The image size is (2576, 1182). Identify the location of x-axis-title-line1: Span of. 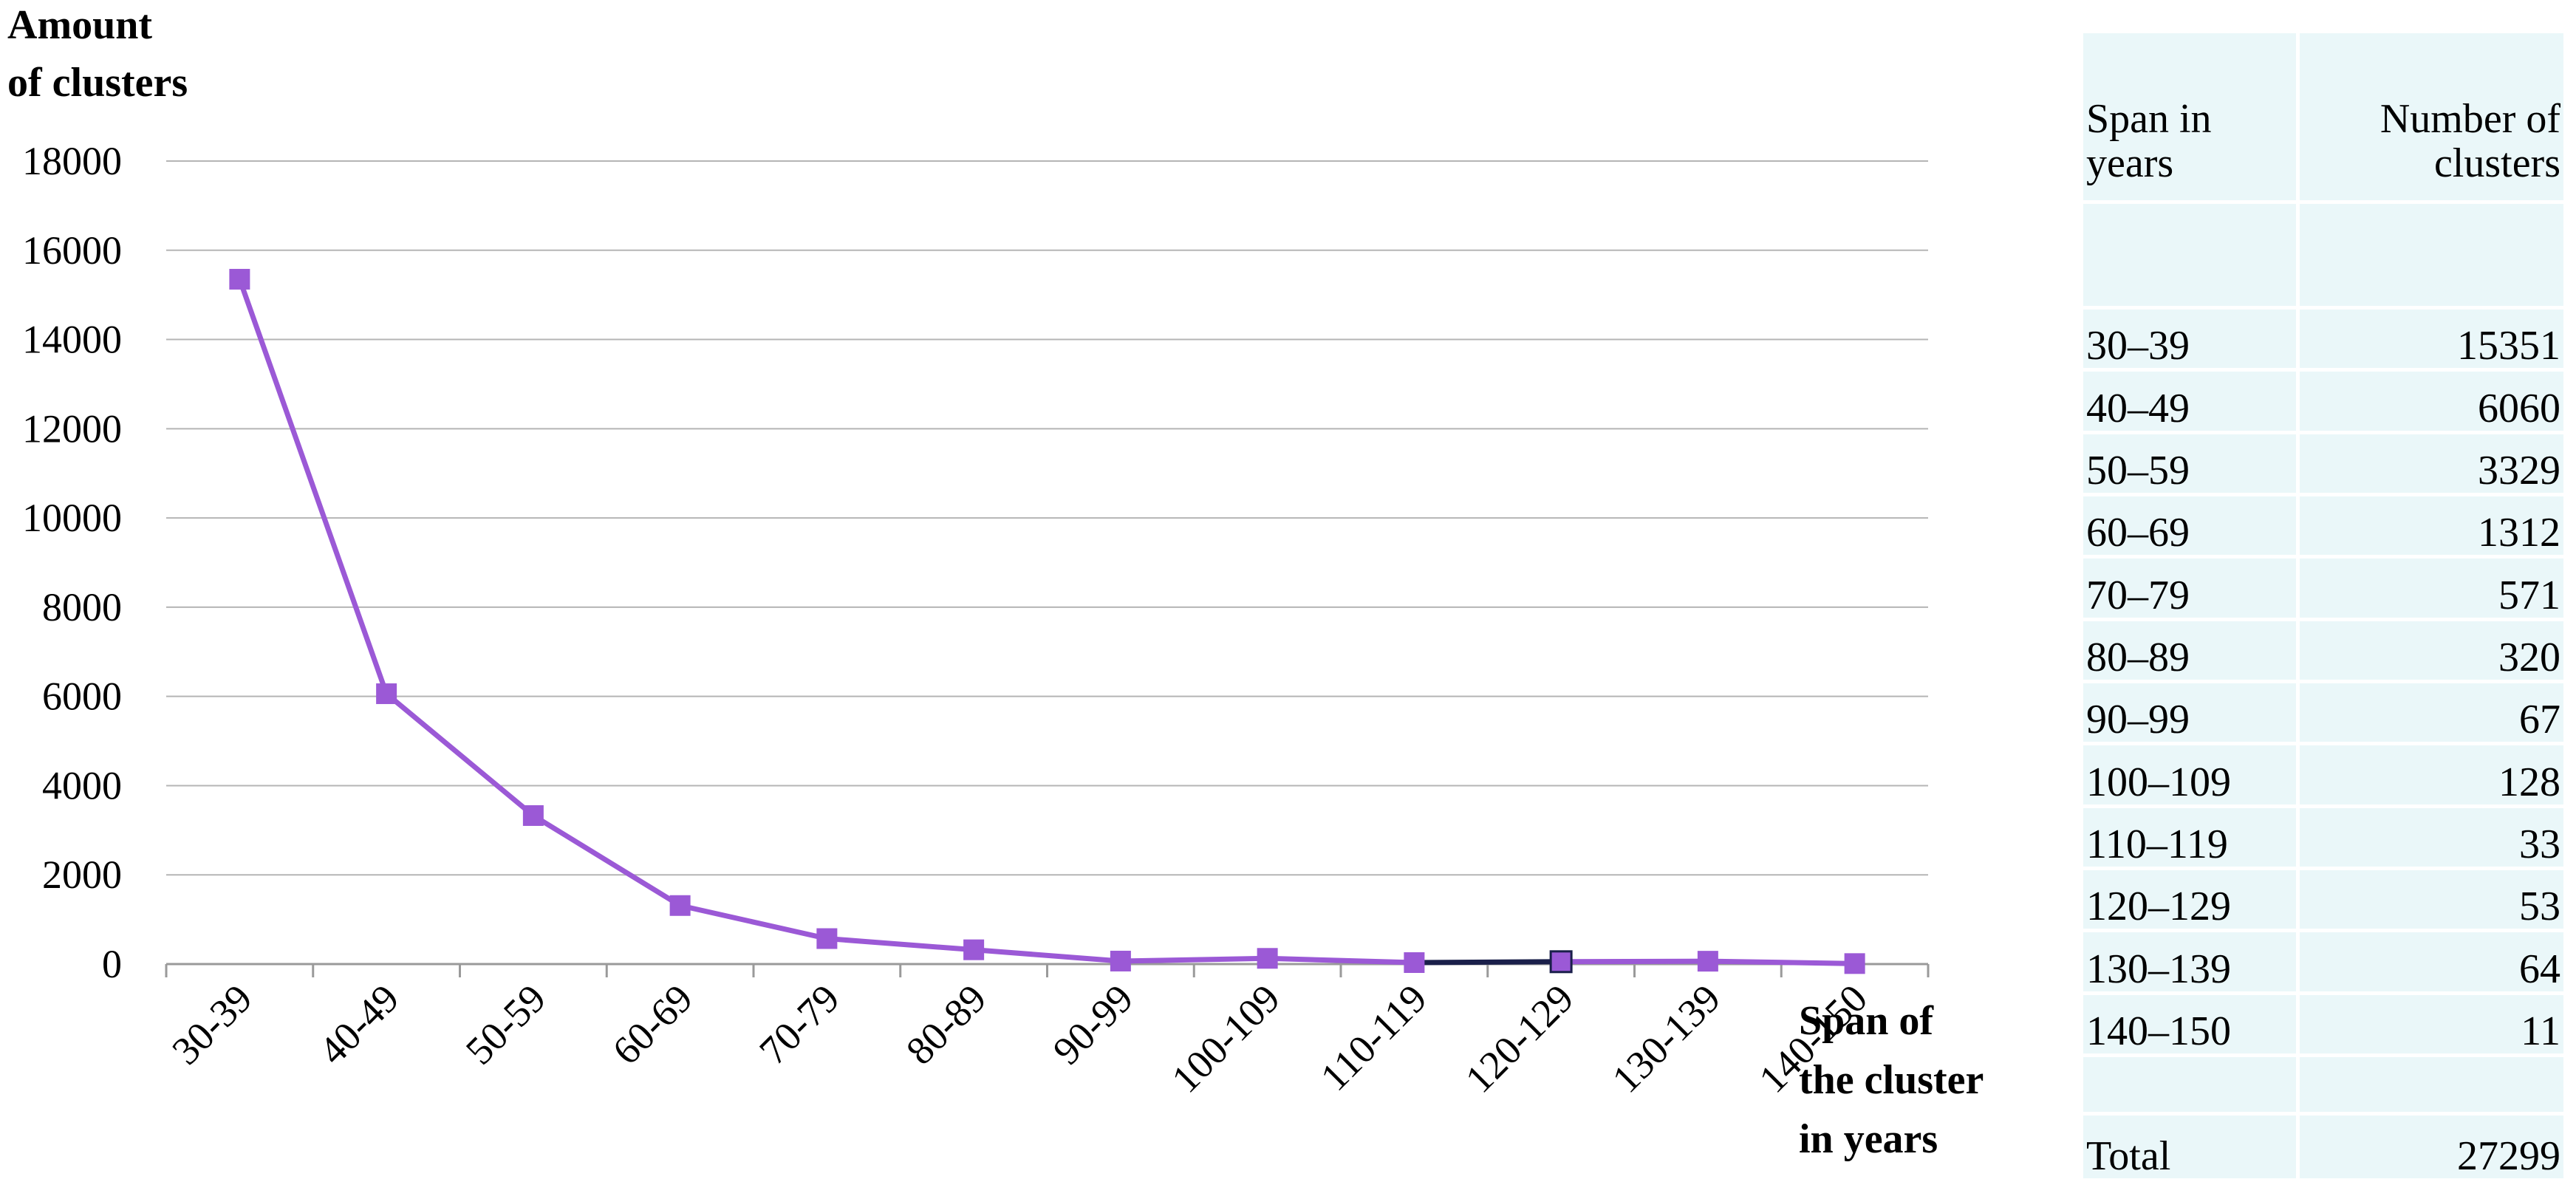
(1866, 1021).